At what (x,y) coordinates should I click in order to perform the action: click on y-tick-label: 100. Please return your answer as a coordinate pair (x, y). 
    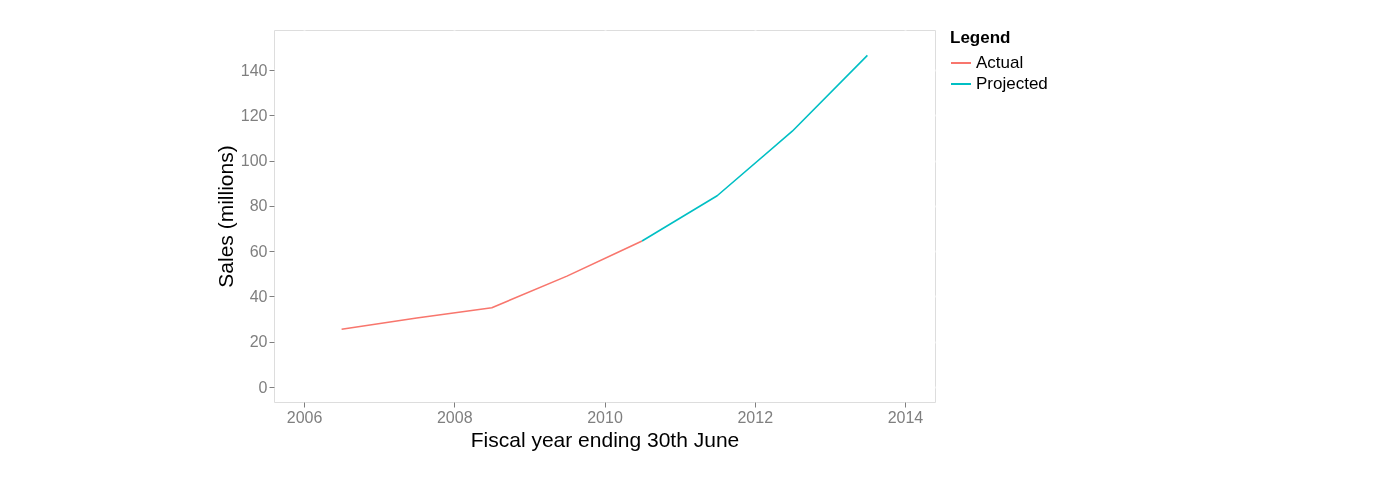
    Looking at the image, I should click on (254, 161).